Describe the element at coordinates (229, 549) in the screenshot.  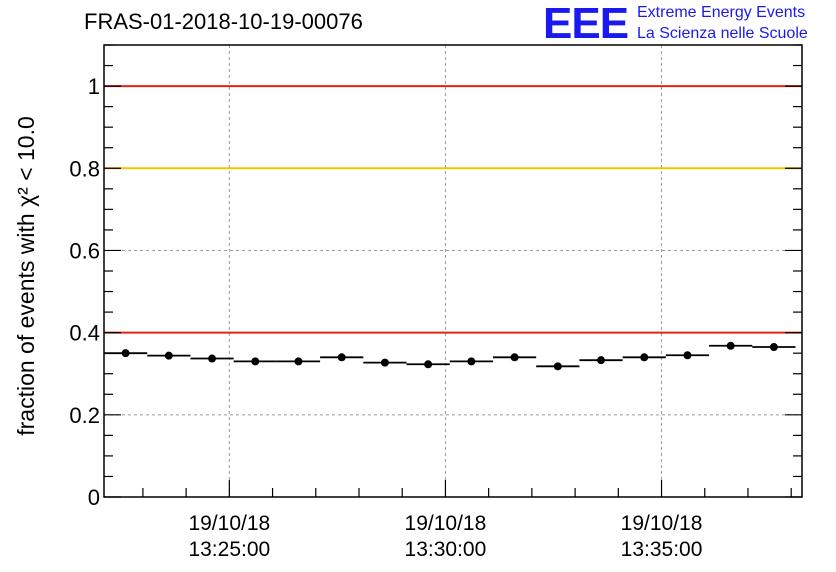
I see `x-tick-label-time: 13:25:00` at that location.